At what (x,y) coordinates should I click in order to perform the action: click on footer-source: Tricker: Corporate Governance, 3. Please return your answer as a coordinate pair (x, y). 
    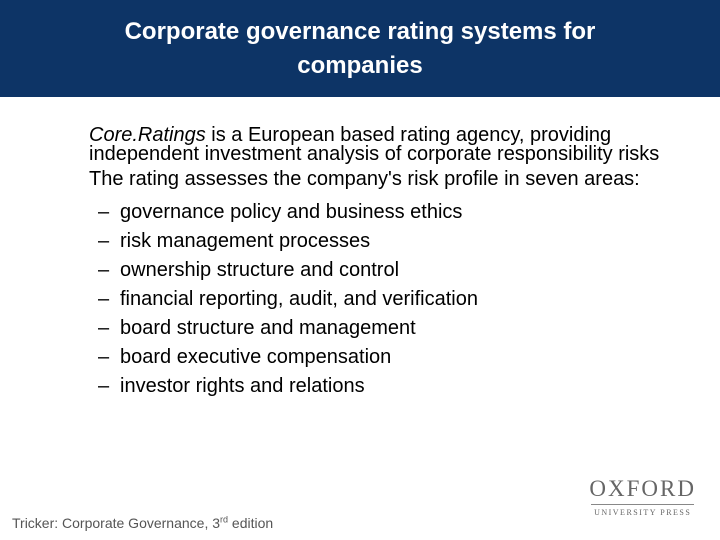
    Looking at the image, I should click on (116, 523).